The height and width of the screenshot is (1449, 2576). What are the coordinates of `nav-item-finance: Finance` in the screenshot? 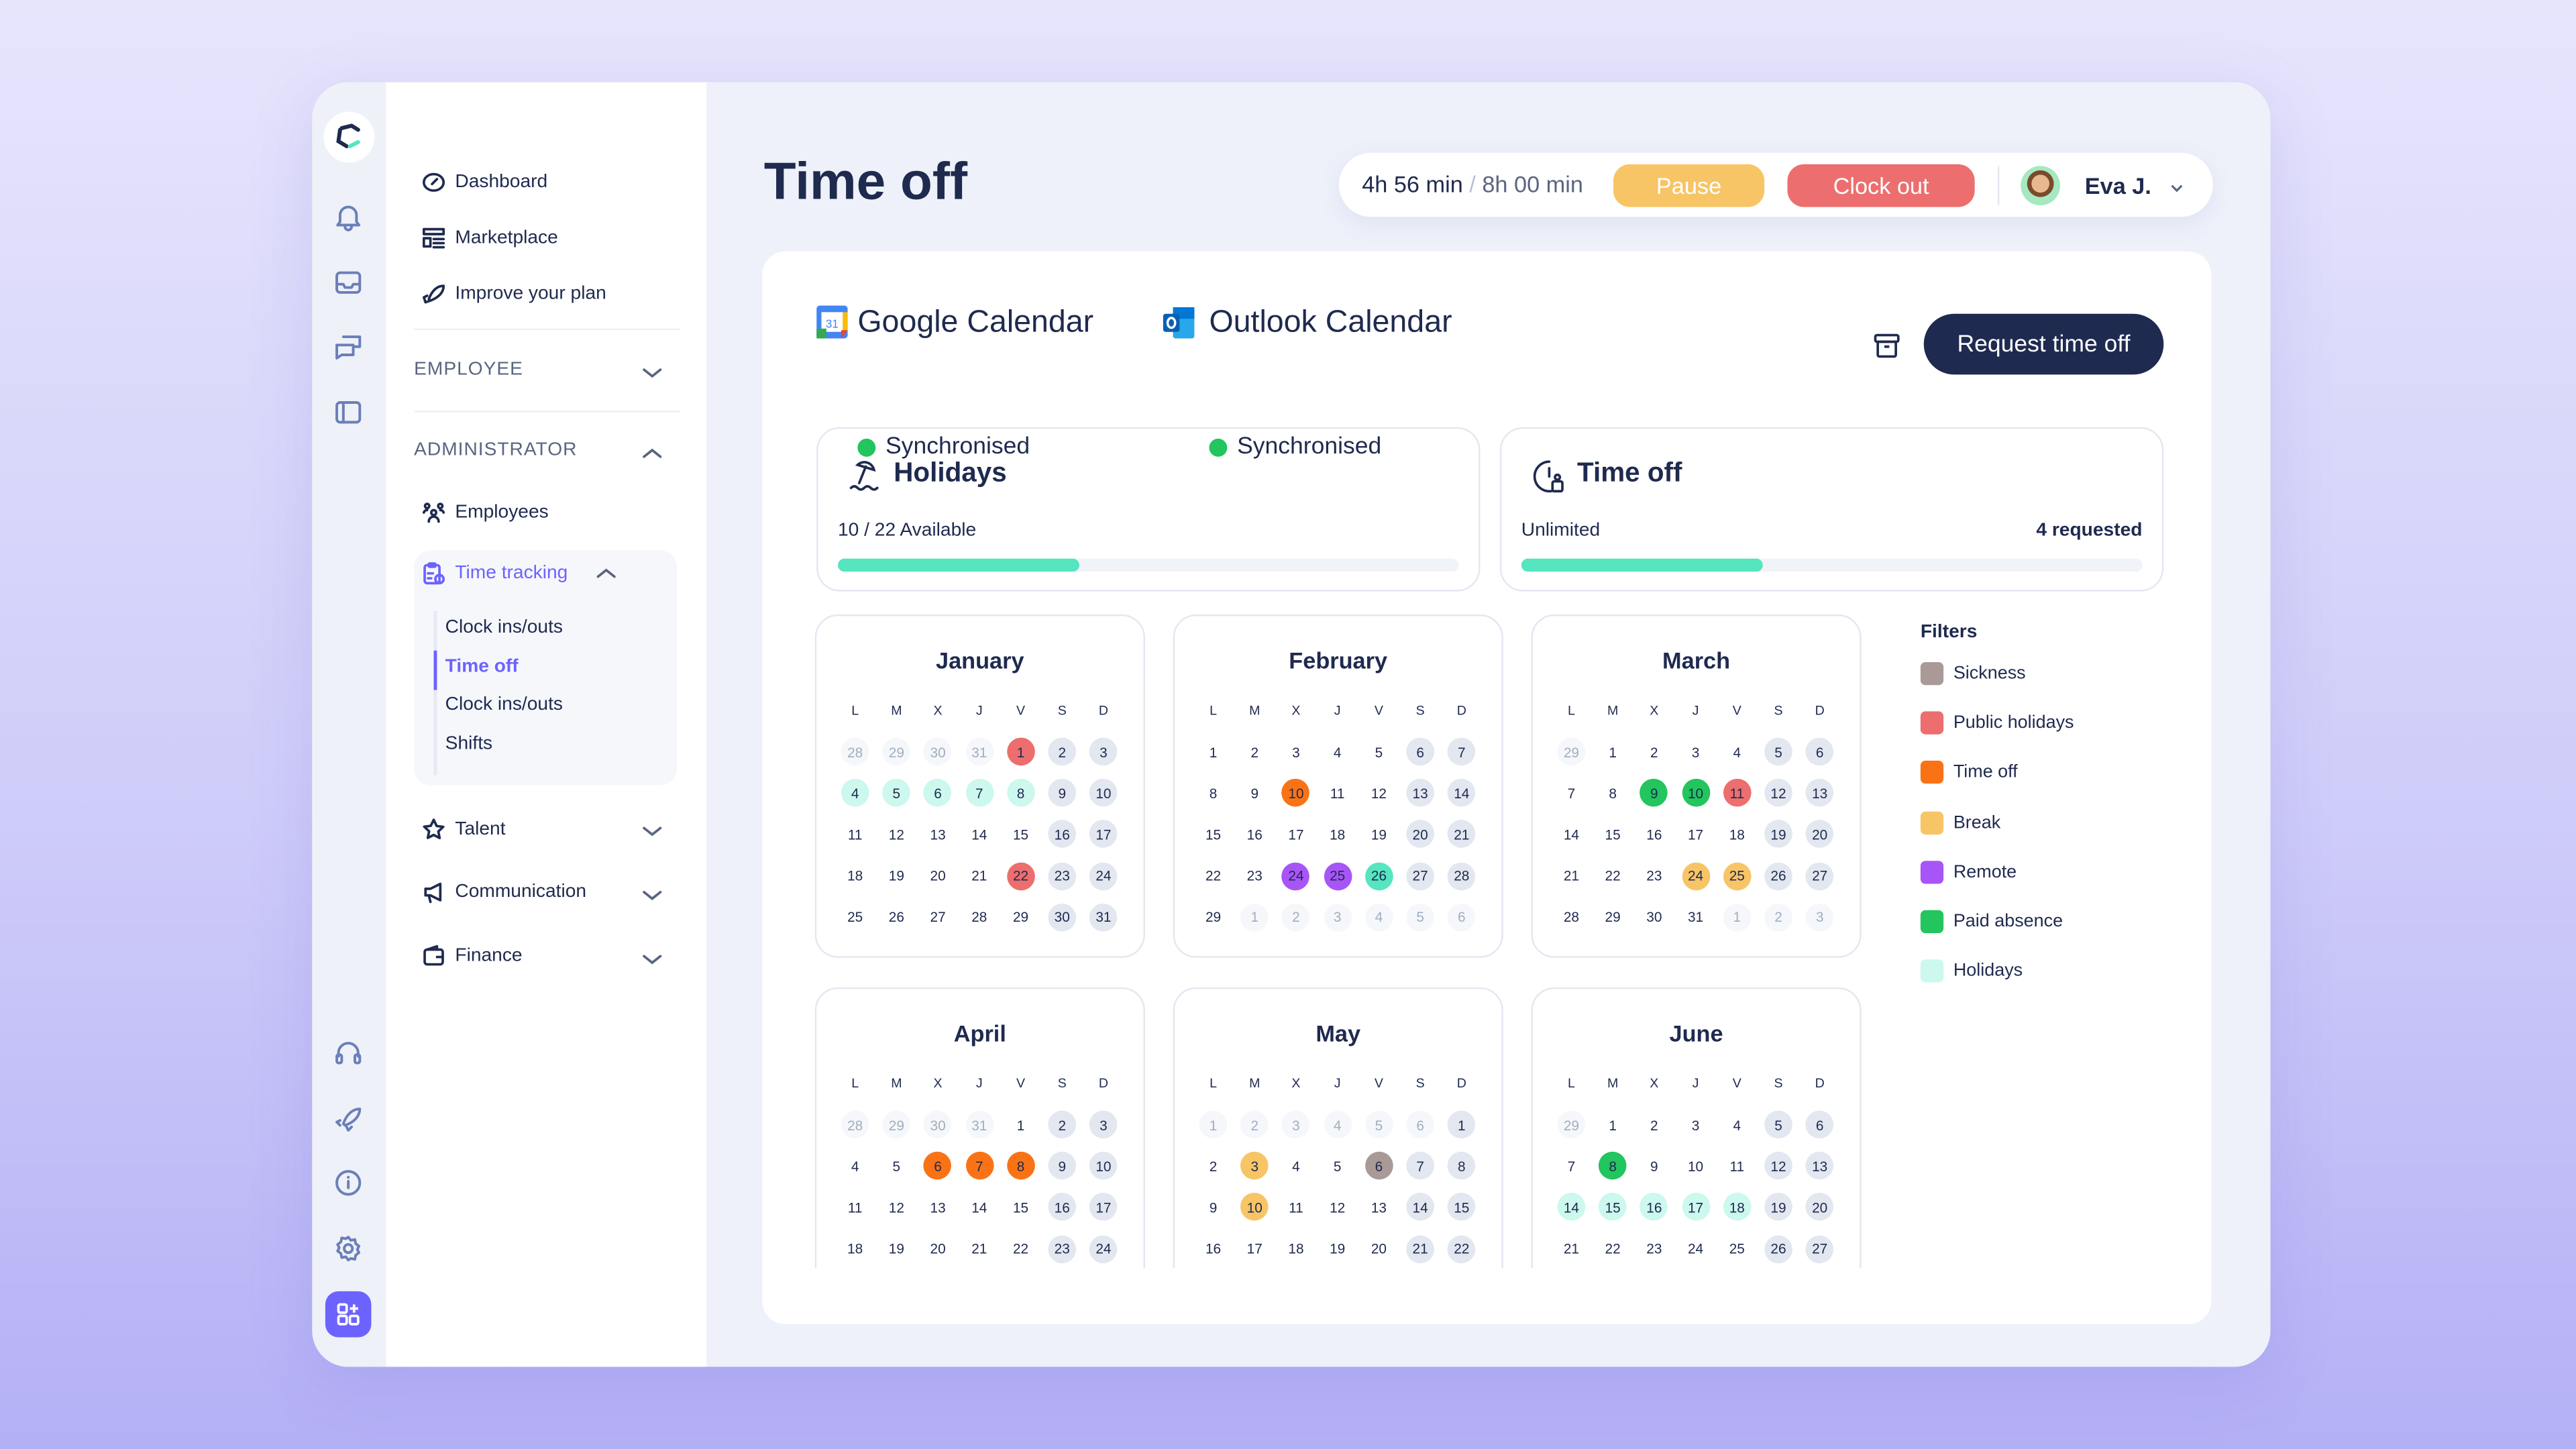 It's located at (472, 956).